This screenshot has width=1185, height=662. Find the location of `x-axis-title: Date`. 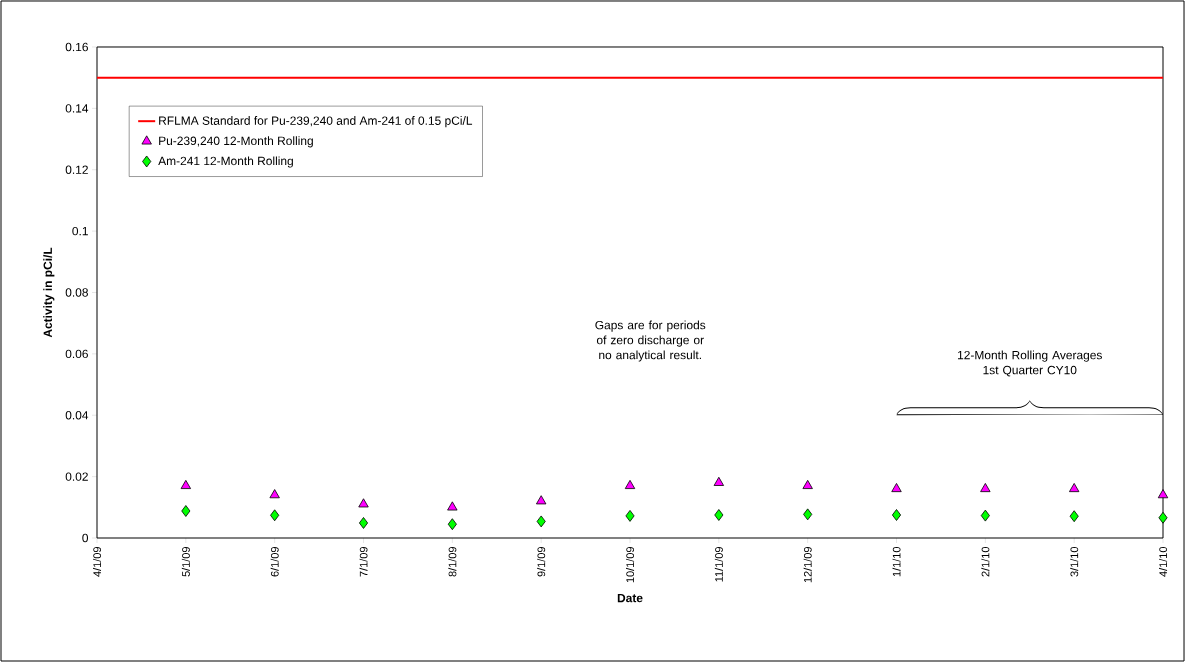

x-axis-title: Date is located at coordinates (630, 598).